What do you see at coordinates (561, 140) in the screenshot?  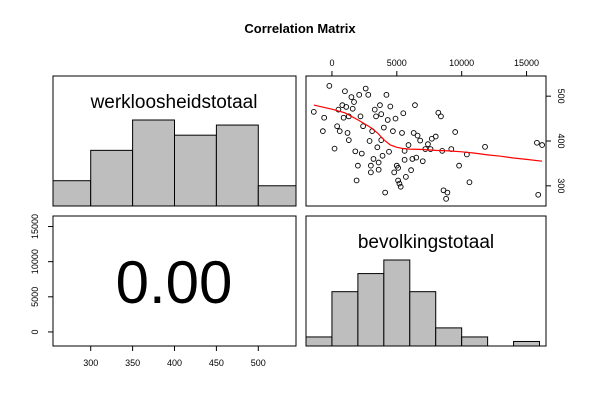 I see `scatter-y-tick-label: 400` at bounding box center [561, 140].